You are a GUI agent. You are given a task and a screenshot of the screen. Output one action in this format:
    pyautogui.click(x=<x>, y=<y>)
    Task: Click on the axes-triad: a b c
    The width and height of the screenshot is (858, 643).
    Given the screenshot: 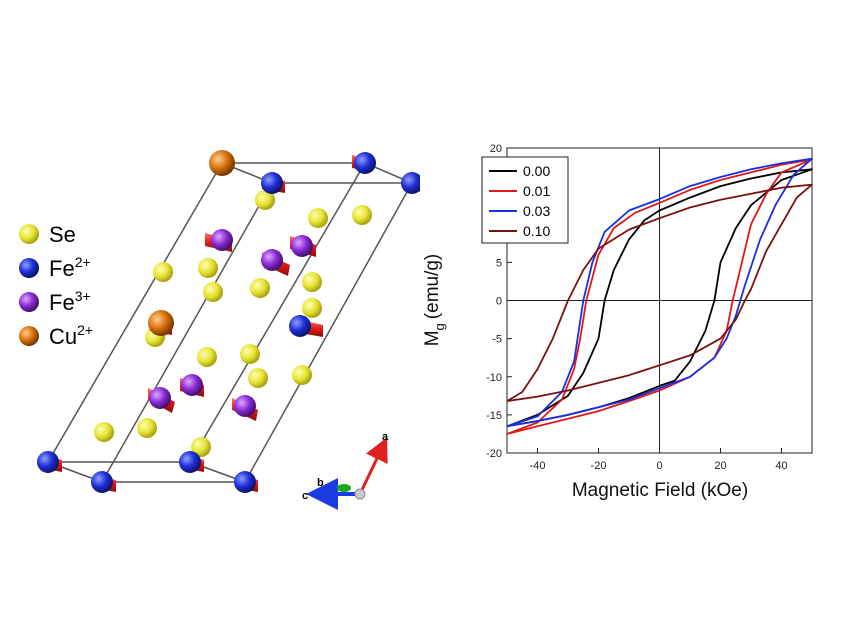 What is the action you would take?
    pyautogui.click(x=345, y=470)
    